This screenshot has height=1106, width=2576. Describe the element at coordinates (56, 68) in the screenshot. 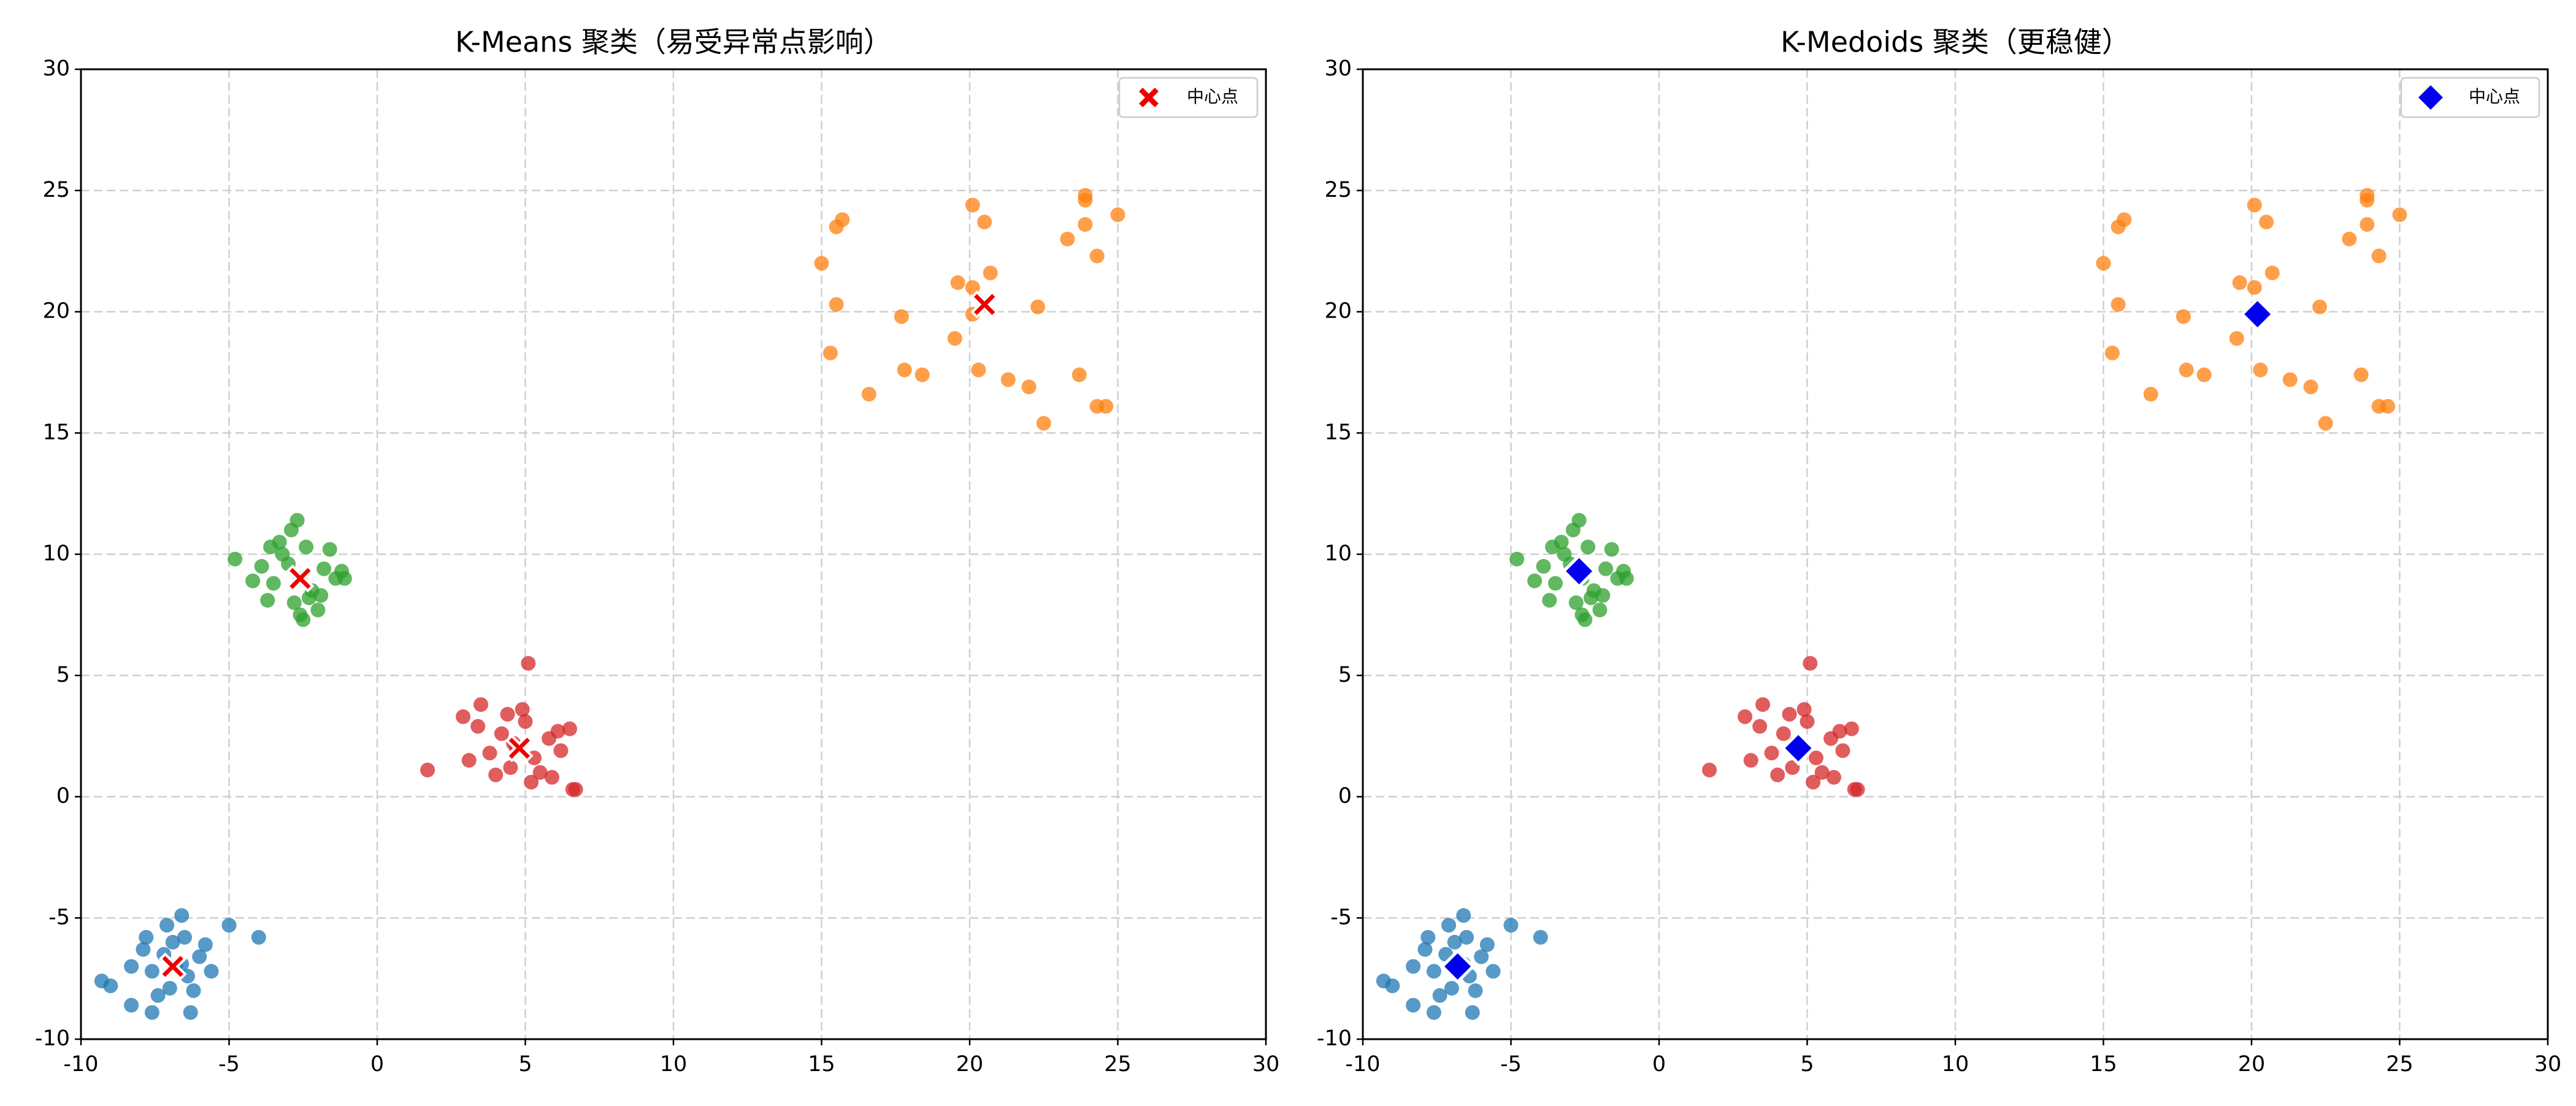

I see `y-tick-label: 30` at that location.